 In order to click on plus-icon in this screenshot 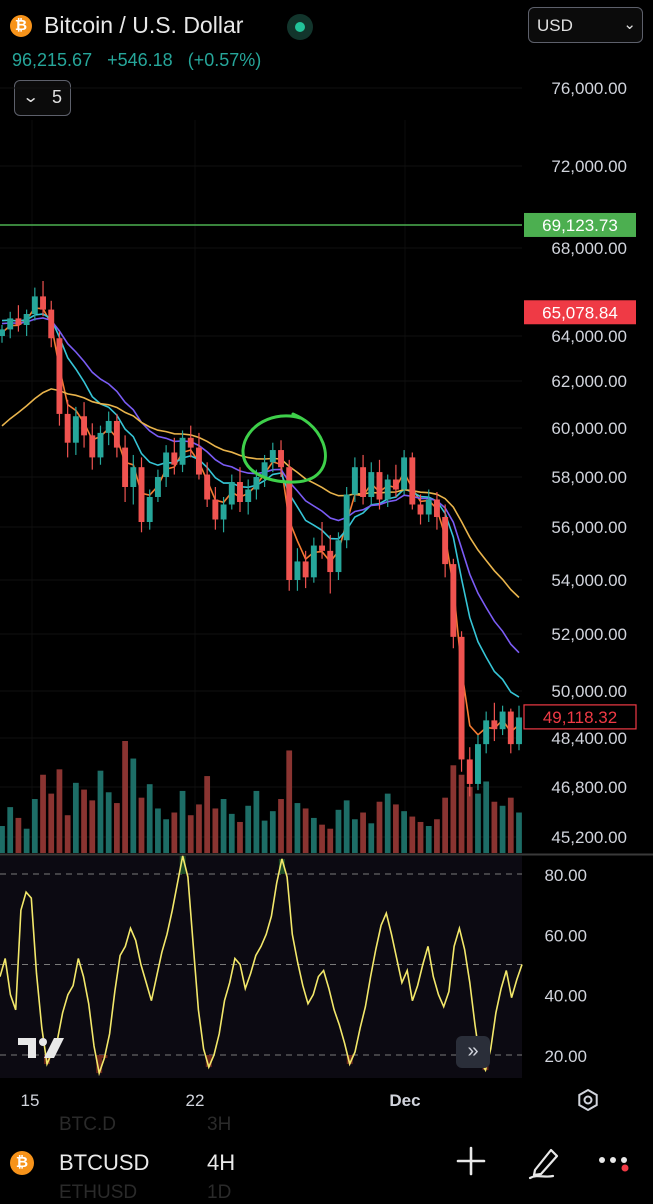, I will do `click(471, 1161)`.